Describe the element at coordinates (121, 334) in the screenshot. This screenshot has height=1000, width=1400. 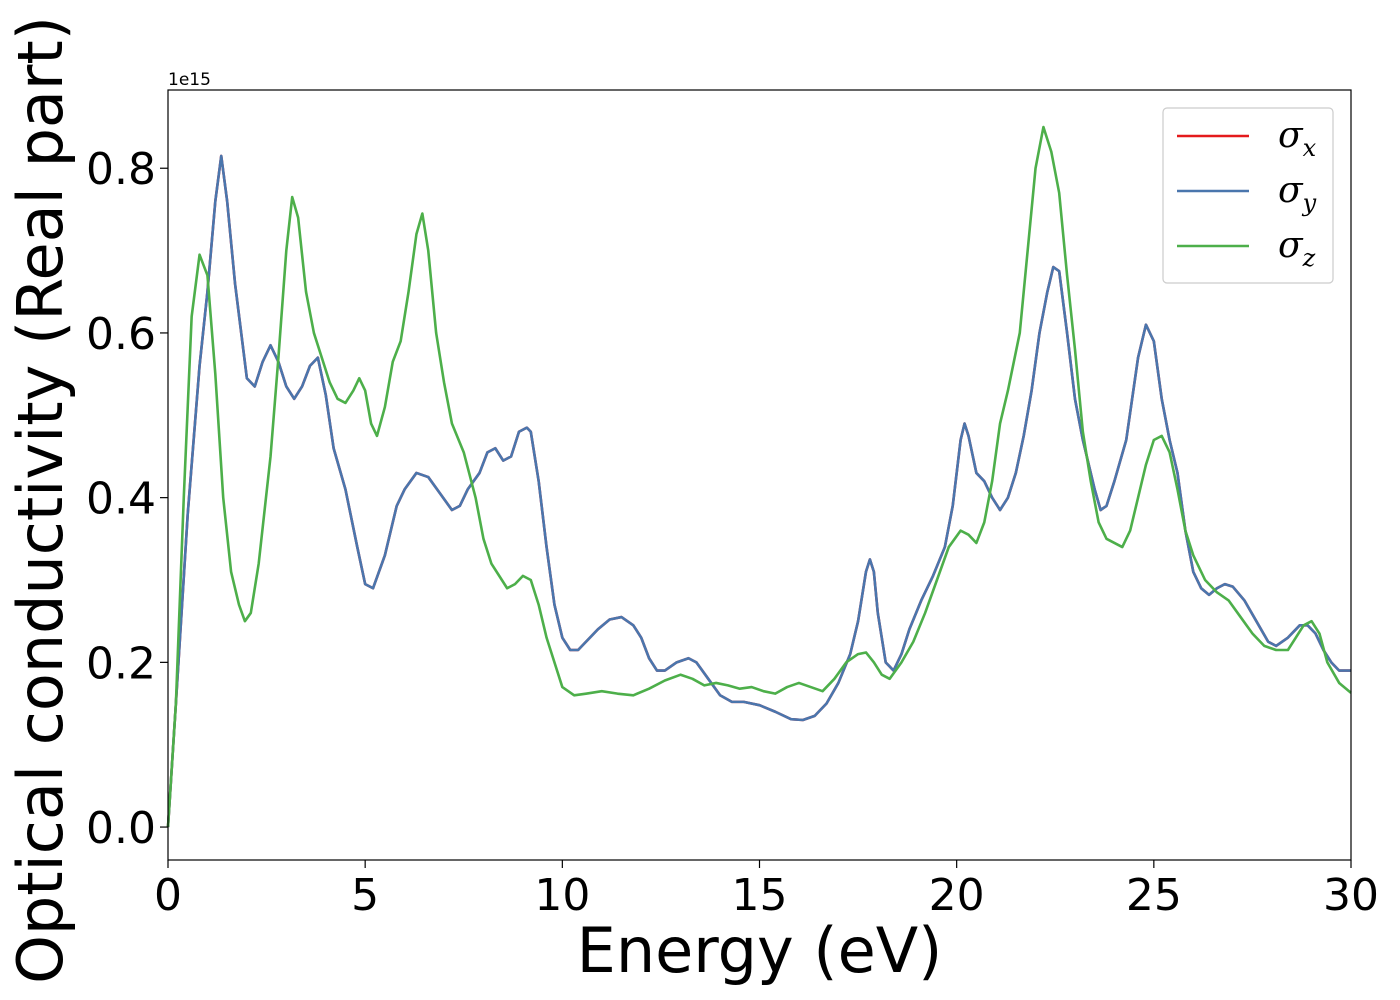
I see `y-tick-label: 0.6` at that location.